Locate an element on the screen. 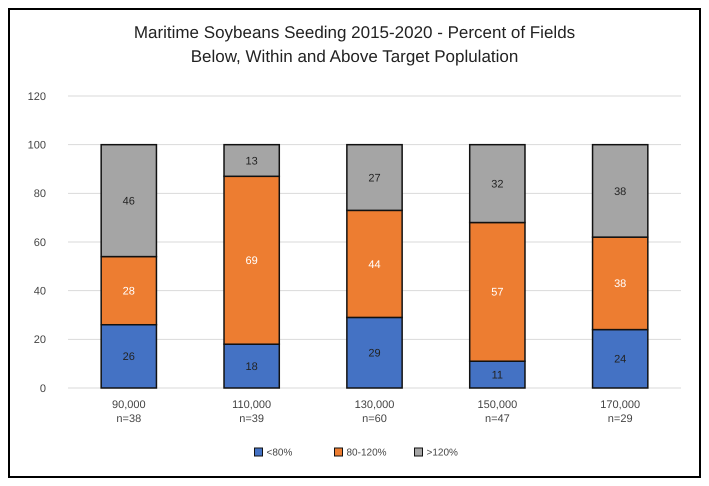 The image size is (709, 486). data-label: 32 is located at coordinates (497, 184).